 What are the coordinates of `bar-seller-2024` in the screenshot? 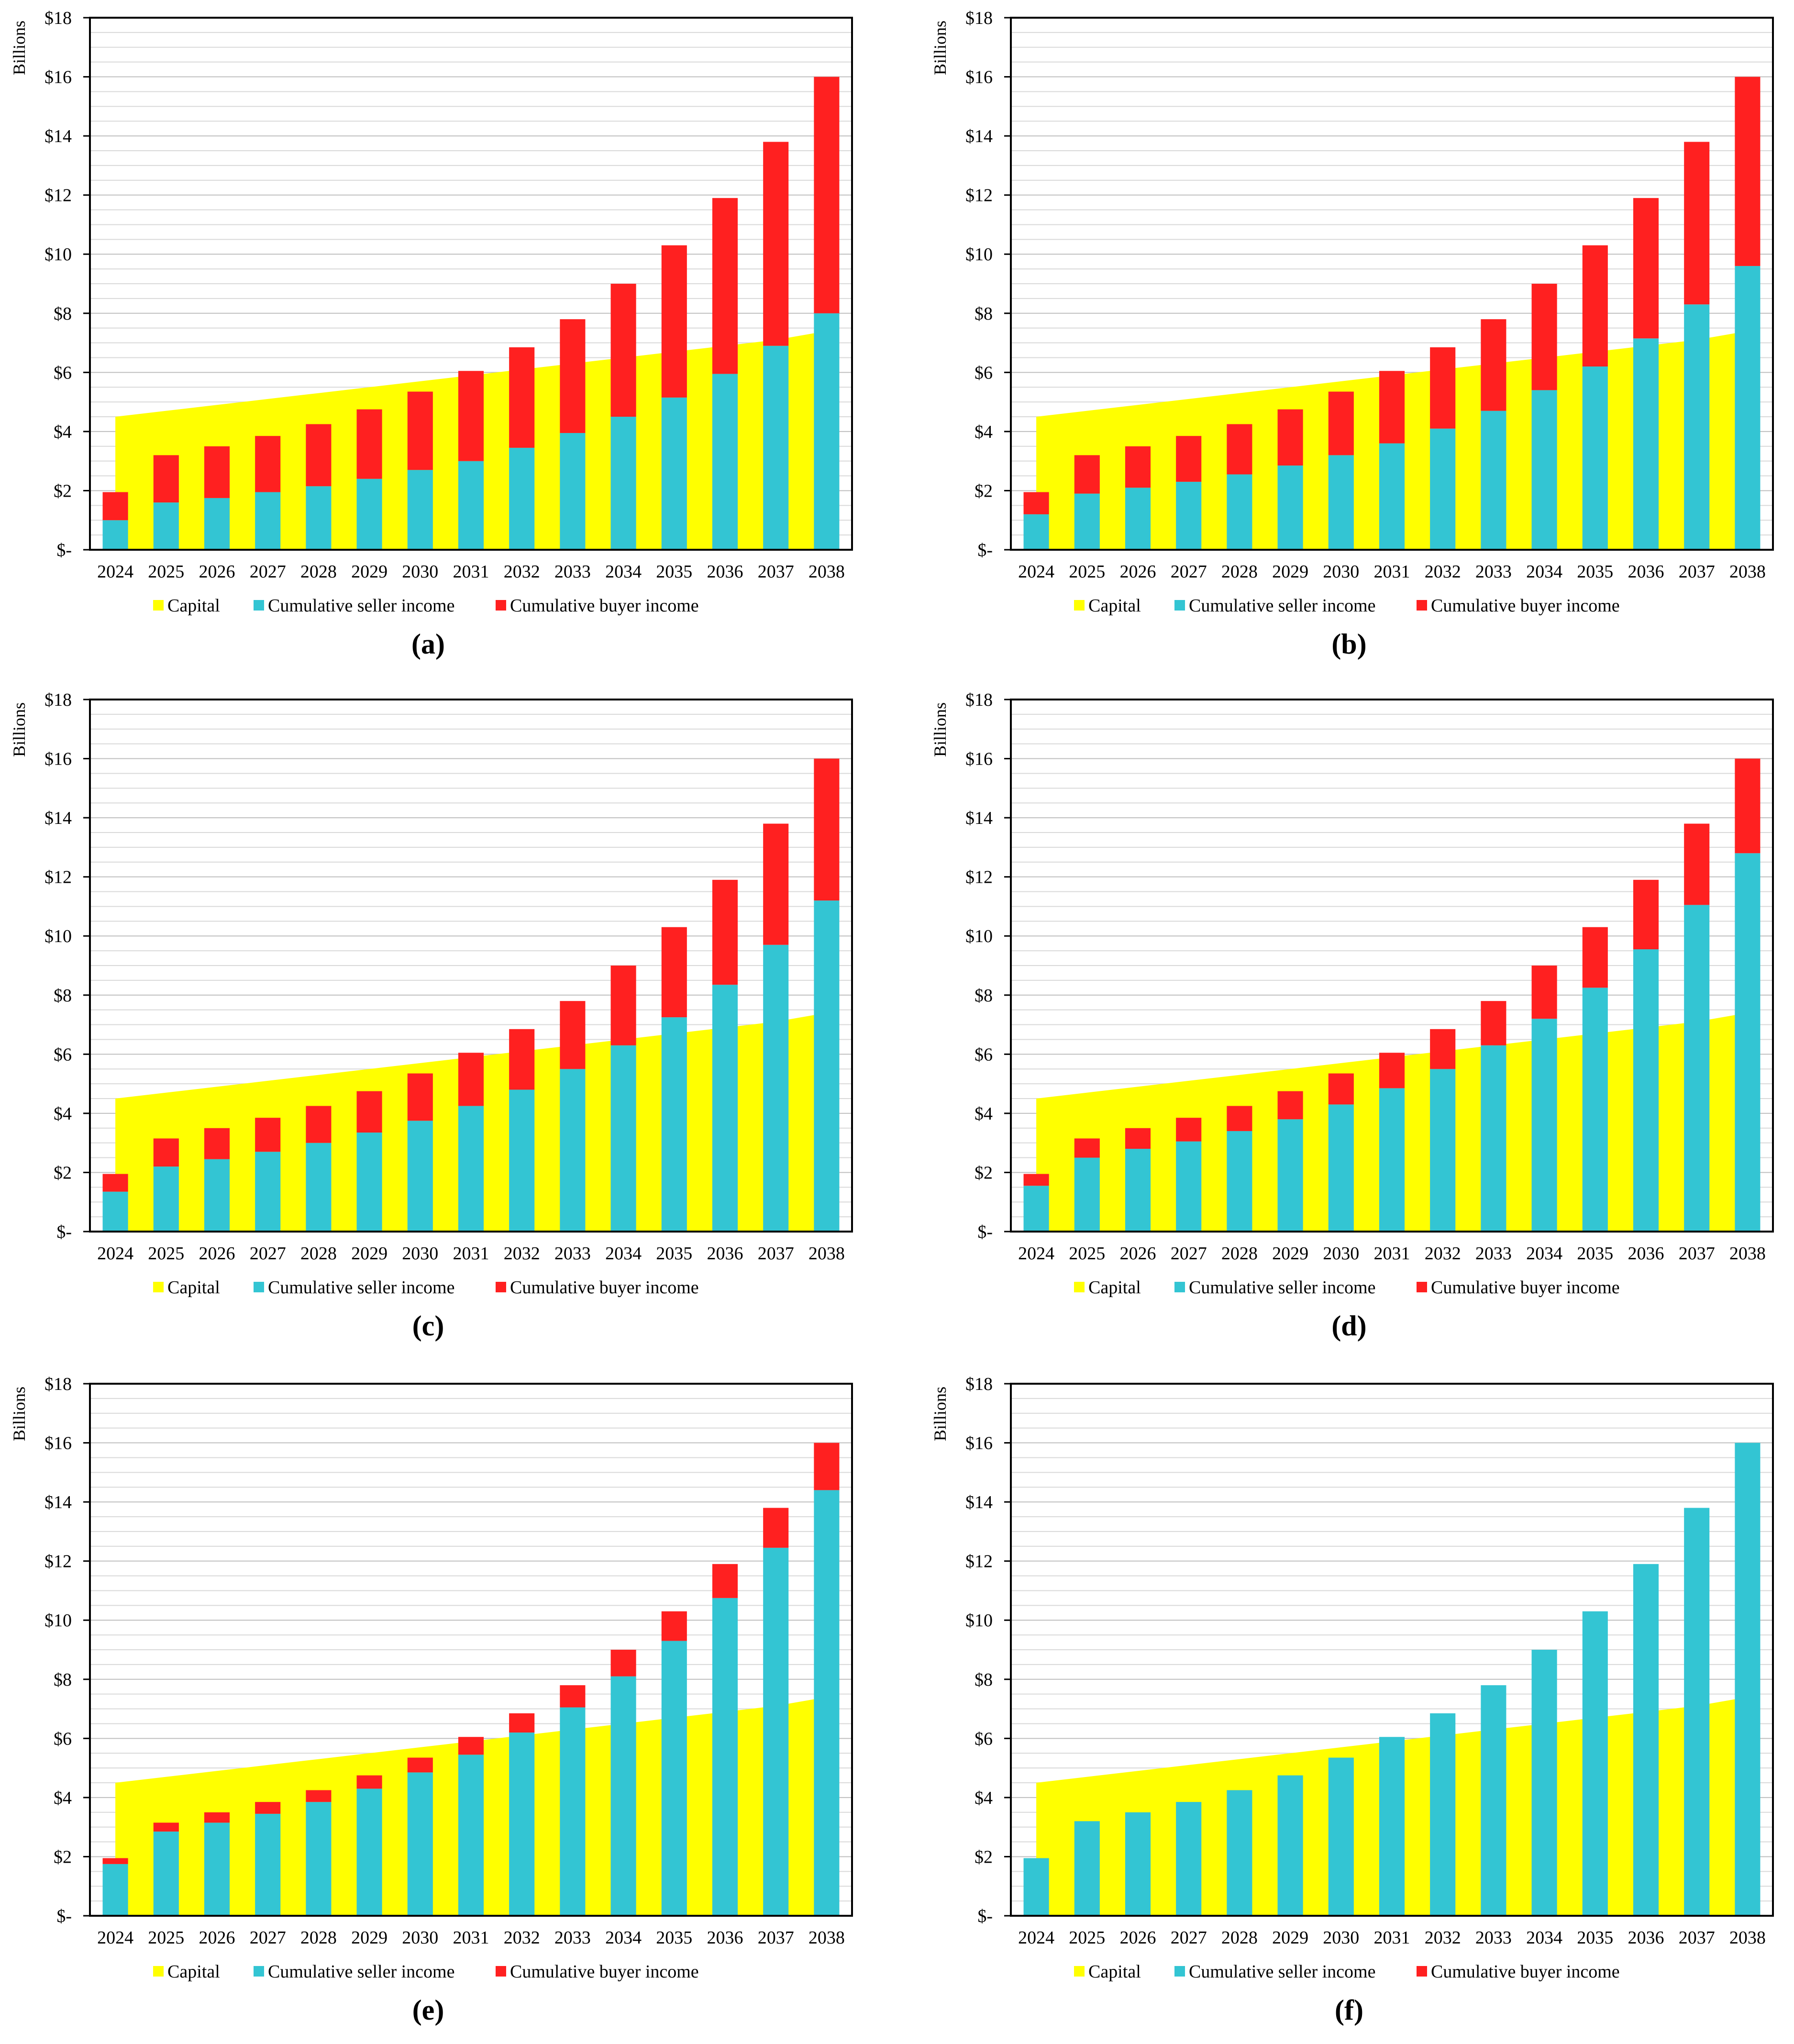 It's located at (1036, 1887).